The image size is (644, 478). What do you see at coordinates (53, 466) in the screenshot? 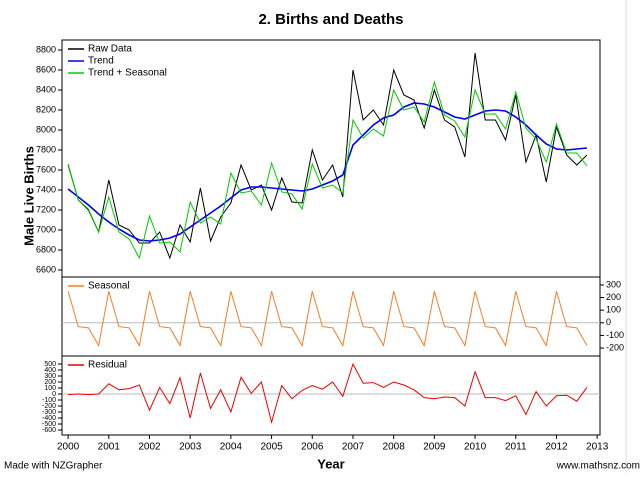
I see `footer-left: Made with NZGrapher` at bounding box center [53, 466].